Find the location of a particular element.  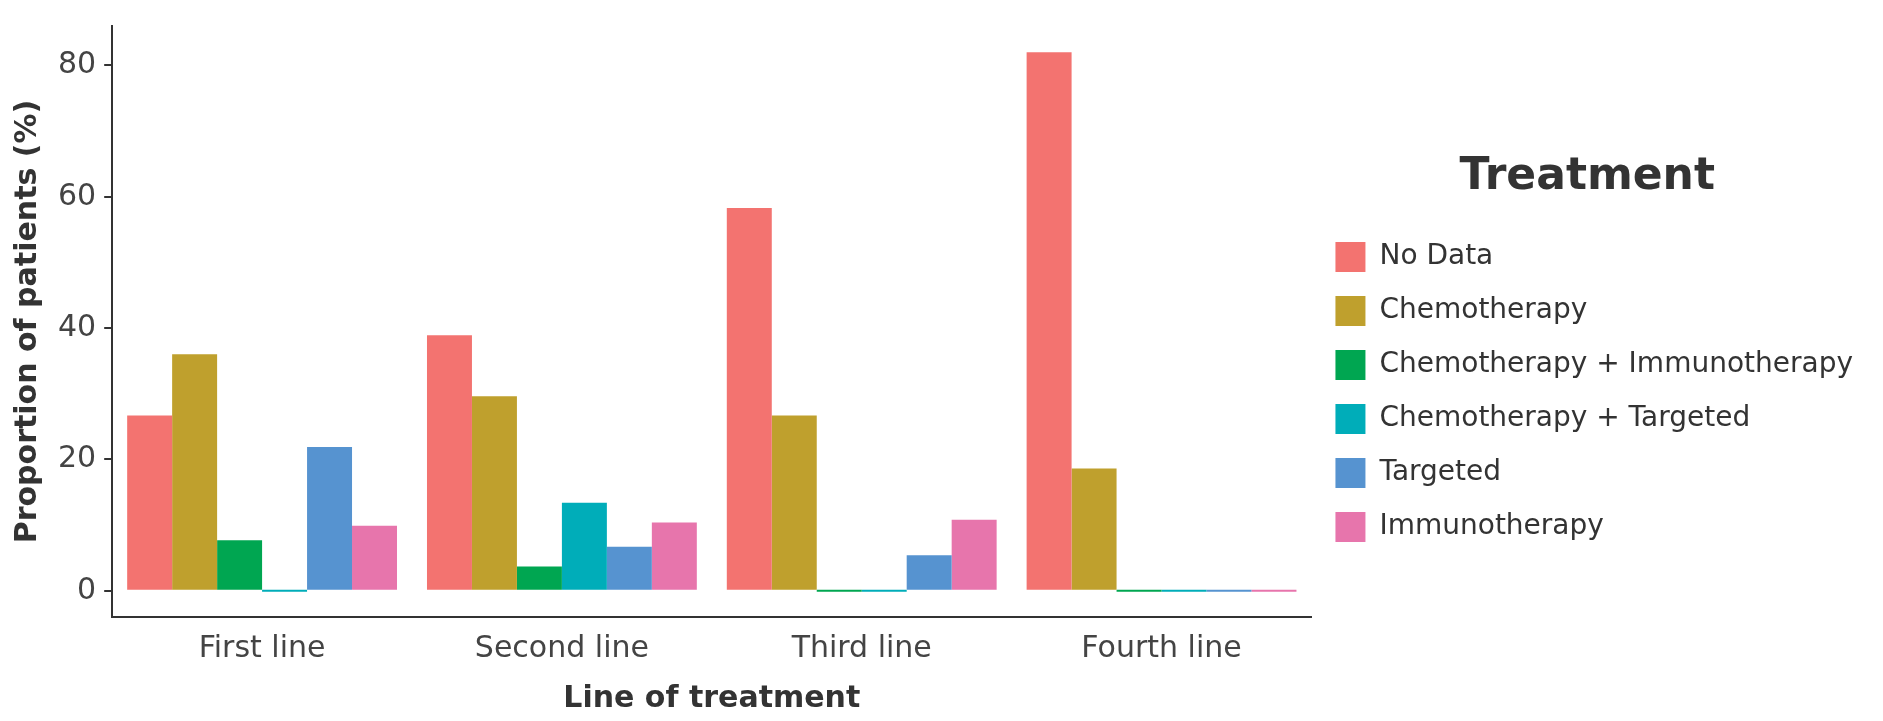

legend-label: Chemotherapy is located at coordinates (1483, 309).